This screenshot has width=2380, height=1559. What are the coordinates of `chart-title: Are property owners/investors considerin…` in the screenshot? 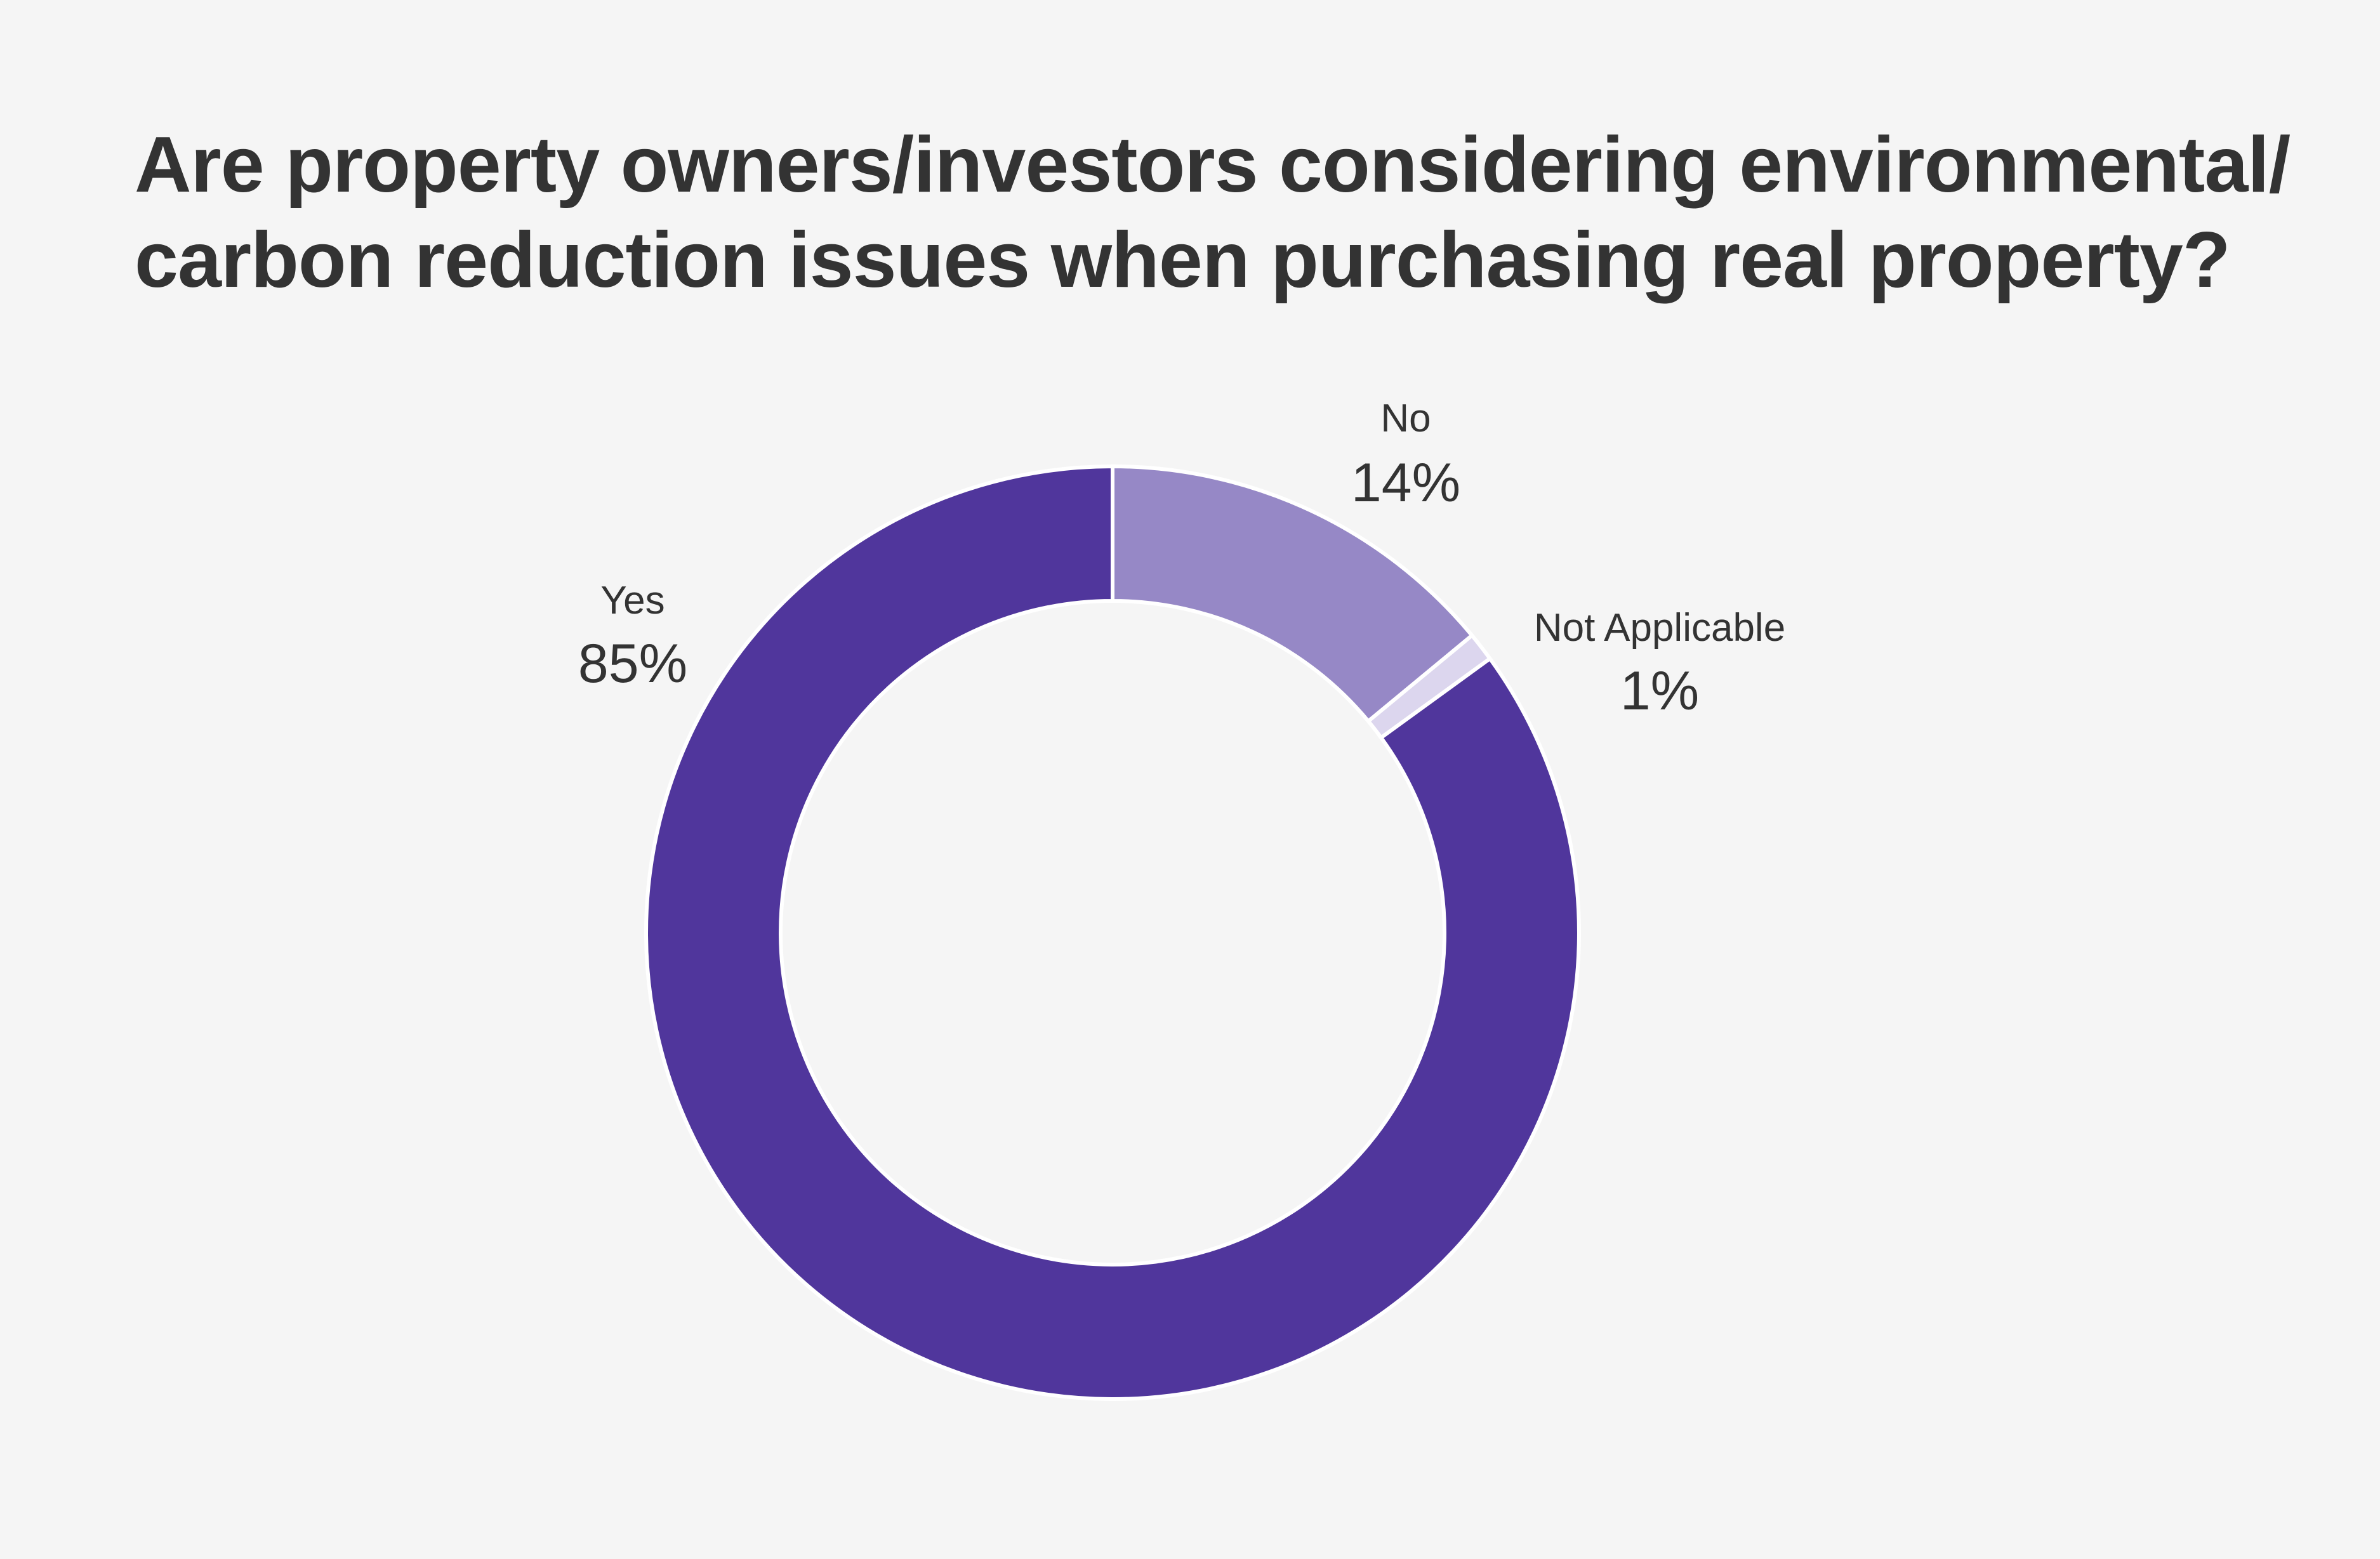 It's located at (1213, 212).